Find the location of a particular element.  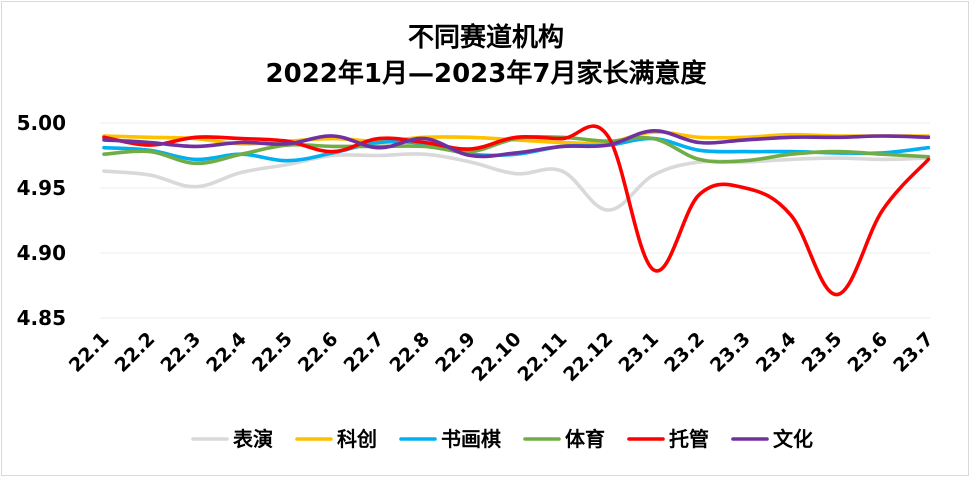

chart-title-line-2: 2022年1月—2023年7月家长满意度 is located at coordinates (486, 73).